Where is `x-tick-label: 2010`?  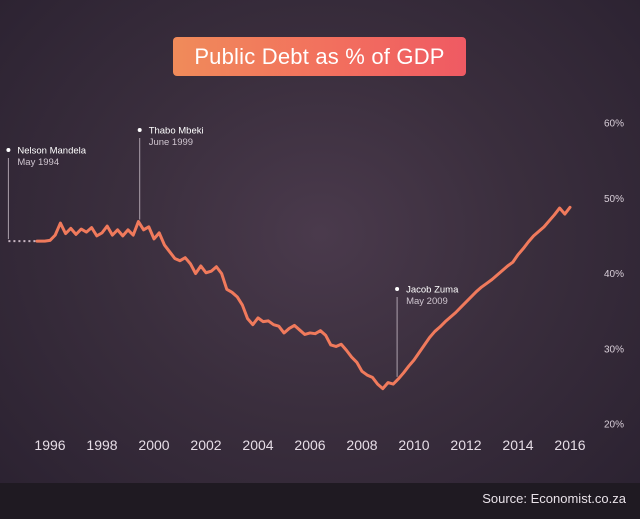
x-tick-label: 2010 is located at coordinates (413, 445).